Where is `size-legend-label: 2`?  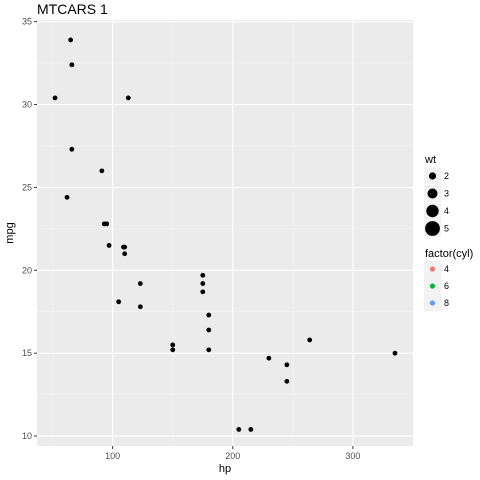
size-legend-label: 2 is located at coordinates (446, 176).